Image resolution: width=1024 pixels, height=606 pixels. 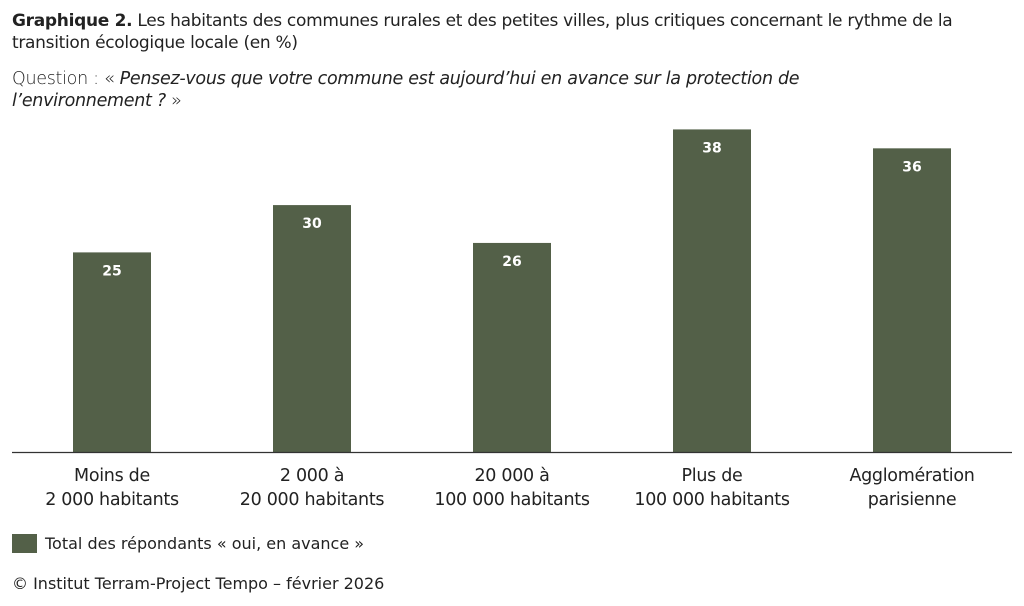 I want to click on x-tick-line: 20 000 habitants, so click(x=312, y=500).